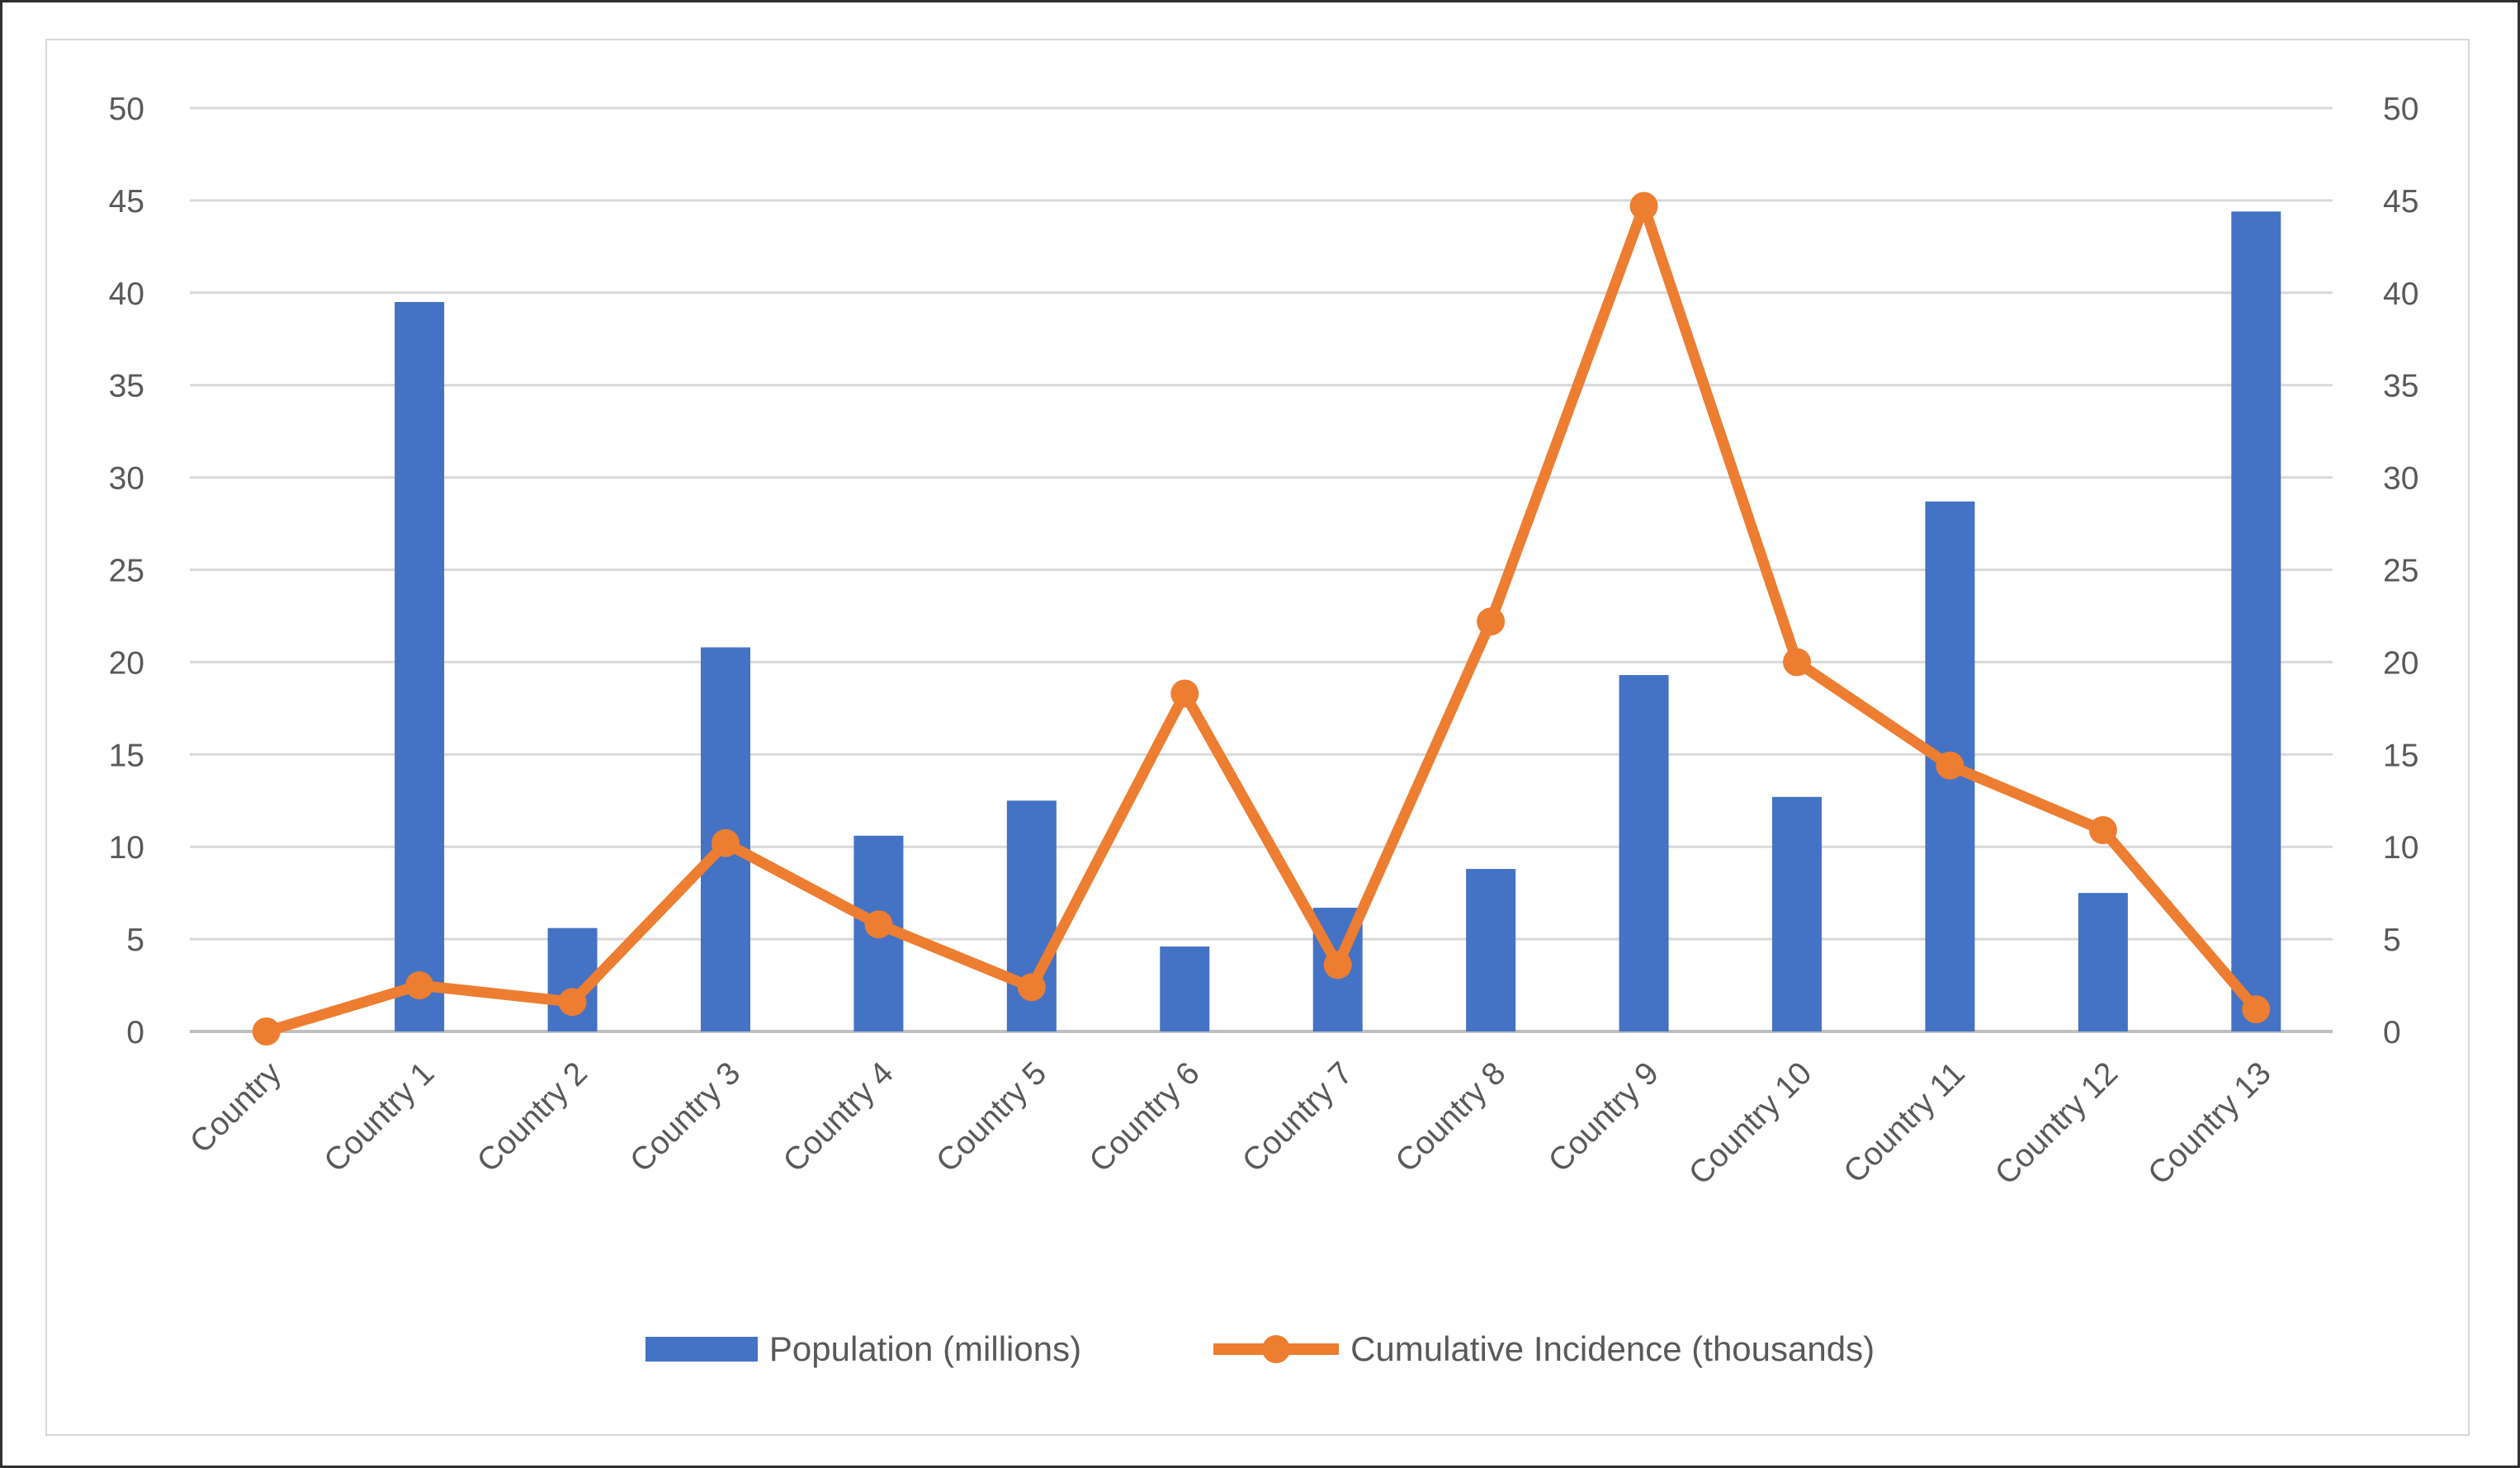  What do you see at coordinates (1612, 1348) in the screenshot?
I see `legend-label-cumulative-incidence: Cumulative Incidence (thousands)` at bounding box center [1612, 1348].